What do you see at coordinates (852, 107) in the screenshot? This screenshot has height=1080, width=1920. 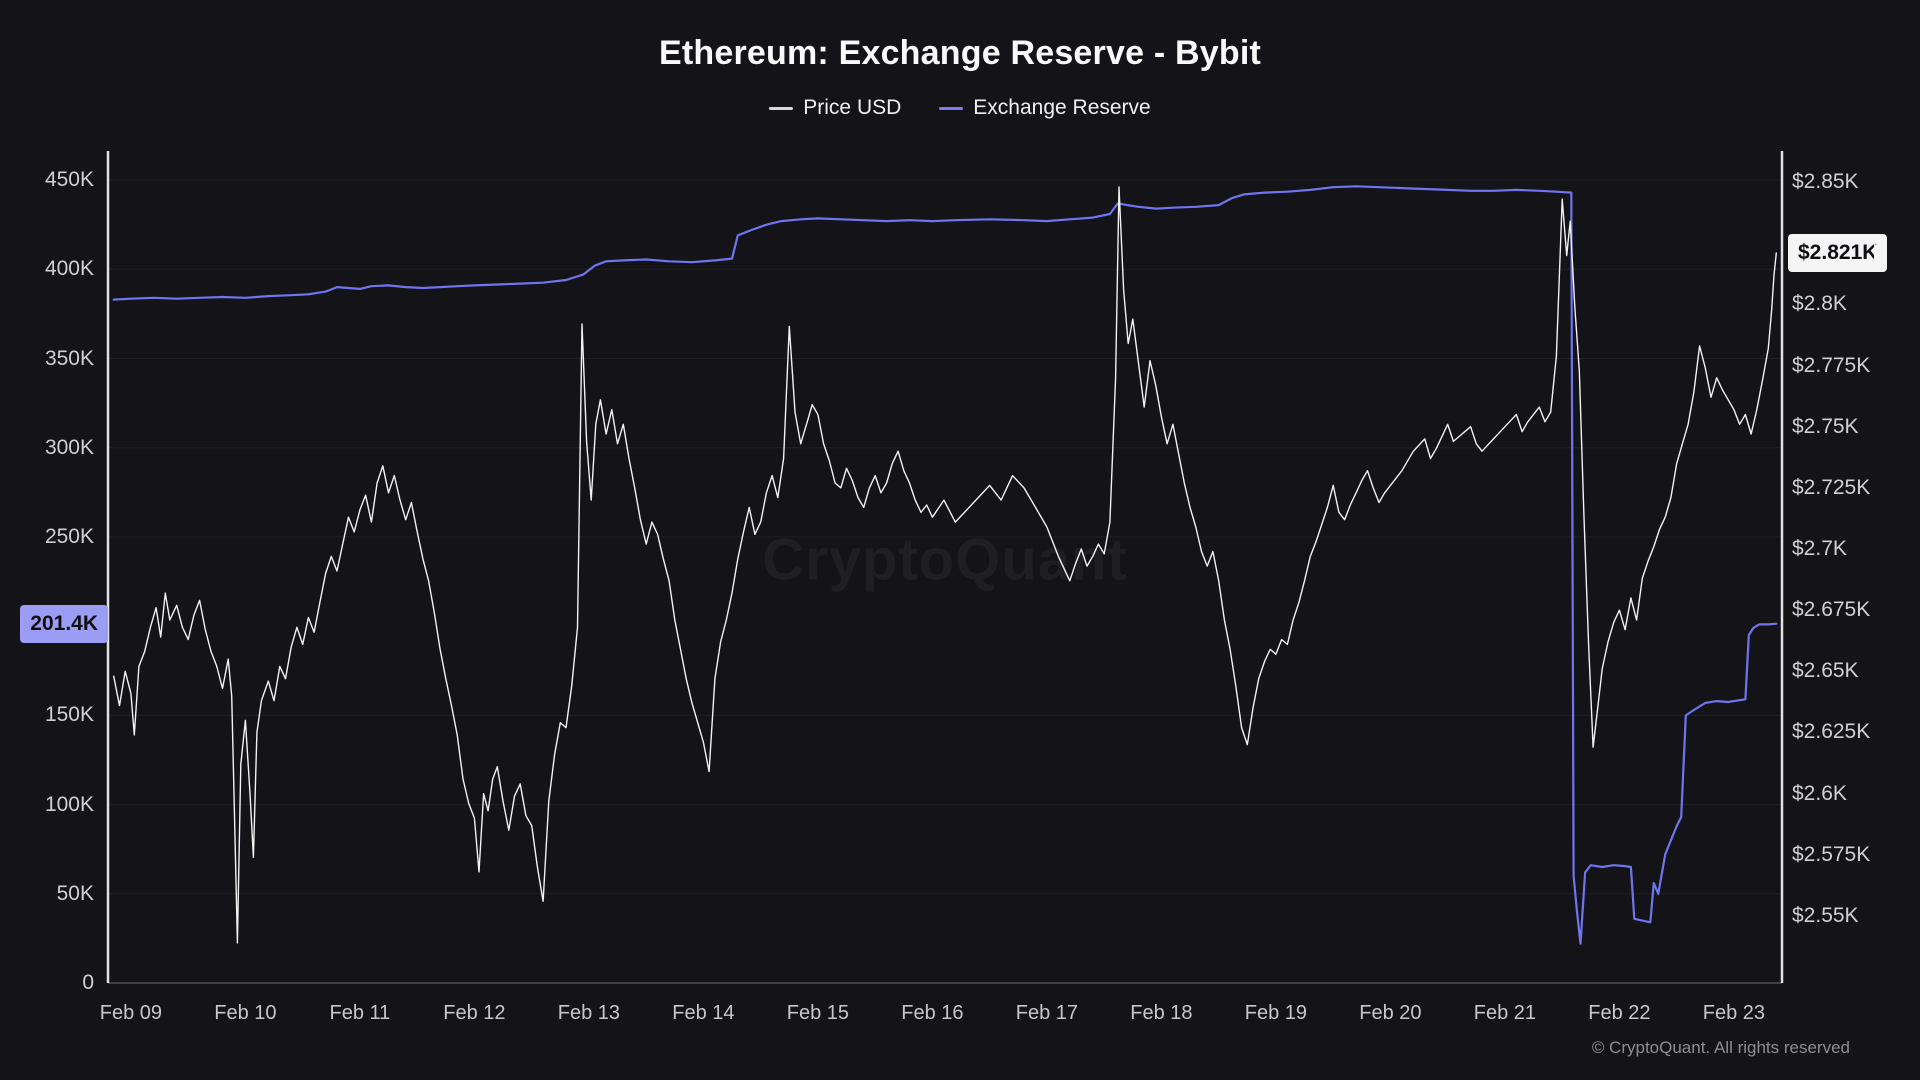 I see `legend-label-price-usd: Price USD` at bounding box center [852, 107].